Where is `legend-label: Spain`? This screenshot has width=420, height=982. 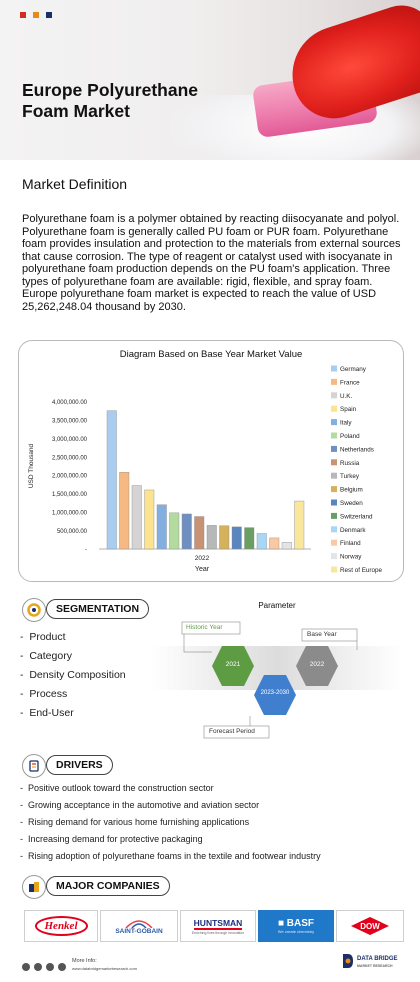
legend-label: Spain is located at coordinates (348, 409).